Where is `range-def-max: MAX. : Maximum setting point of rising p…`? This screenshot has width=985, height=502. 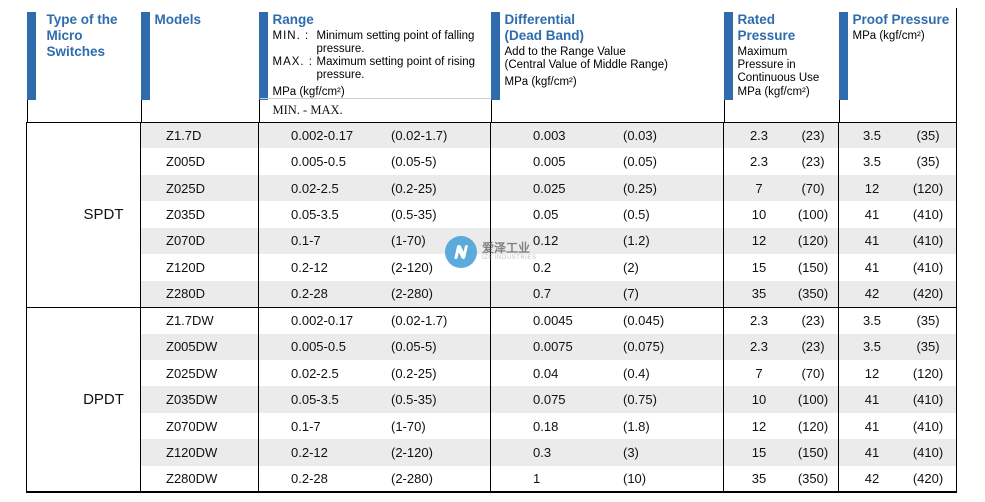
range-def-max: MAX. : Maximum setting point of rising p… is located at coordinates (379, 69).